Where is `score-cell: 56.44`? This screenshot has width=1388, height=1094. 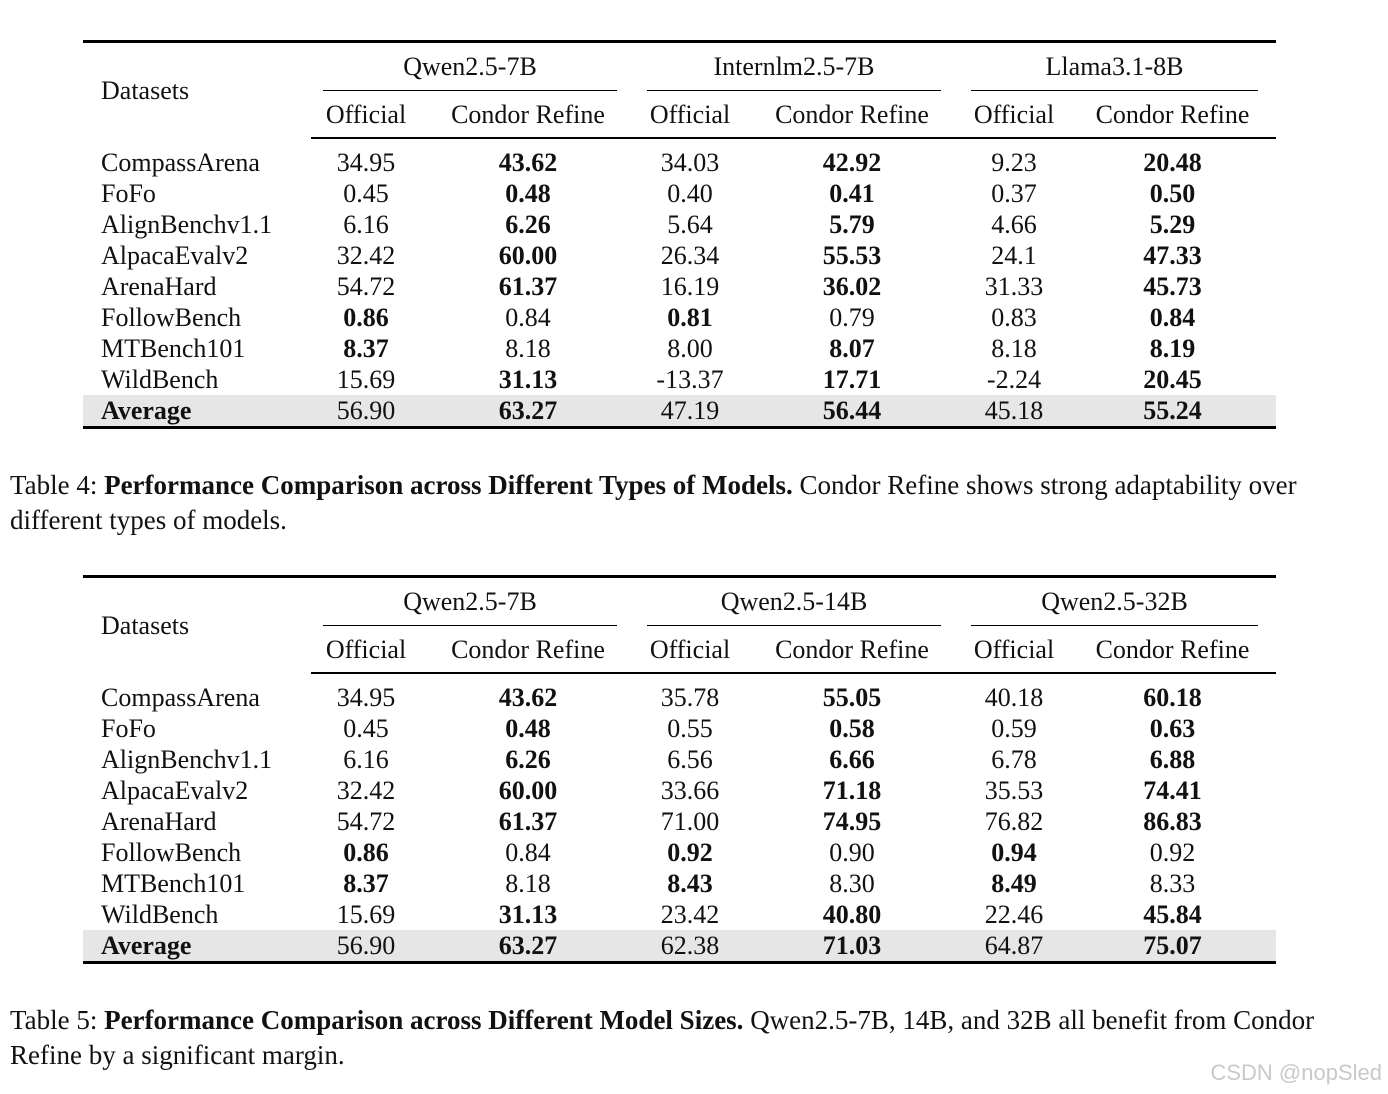 score-cell: 56.44 is located at coordinates (852, 412).